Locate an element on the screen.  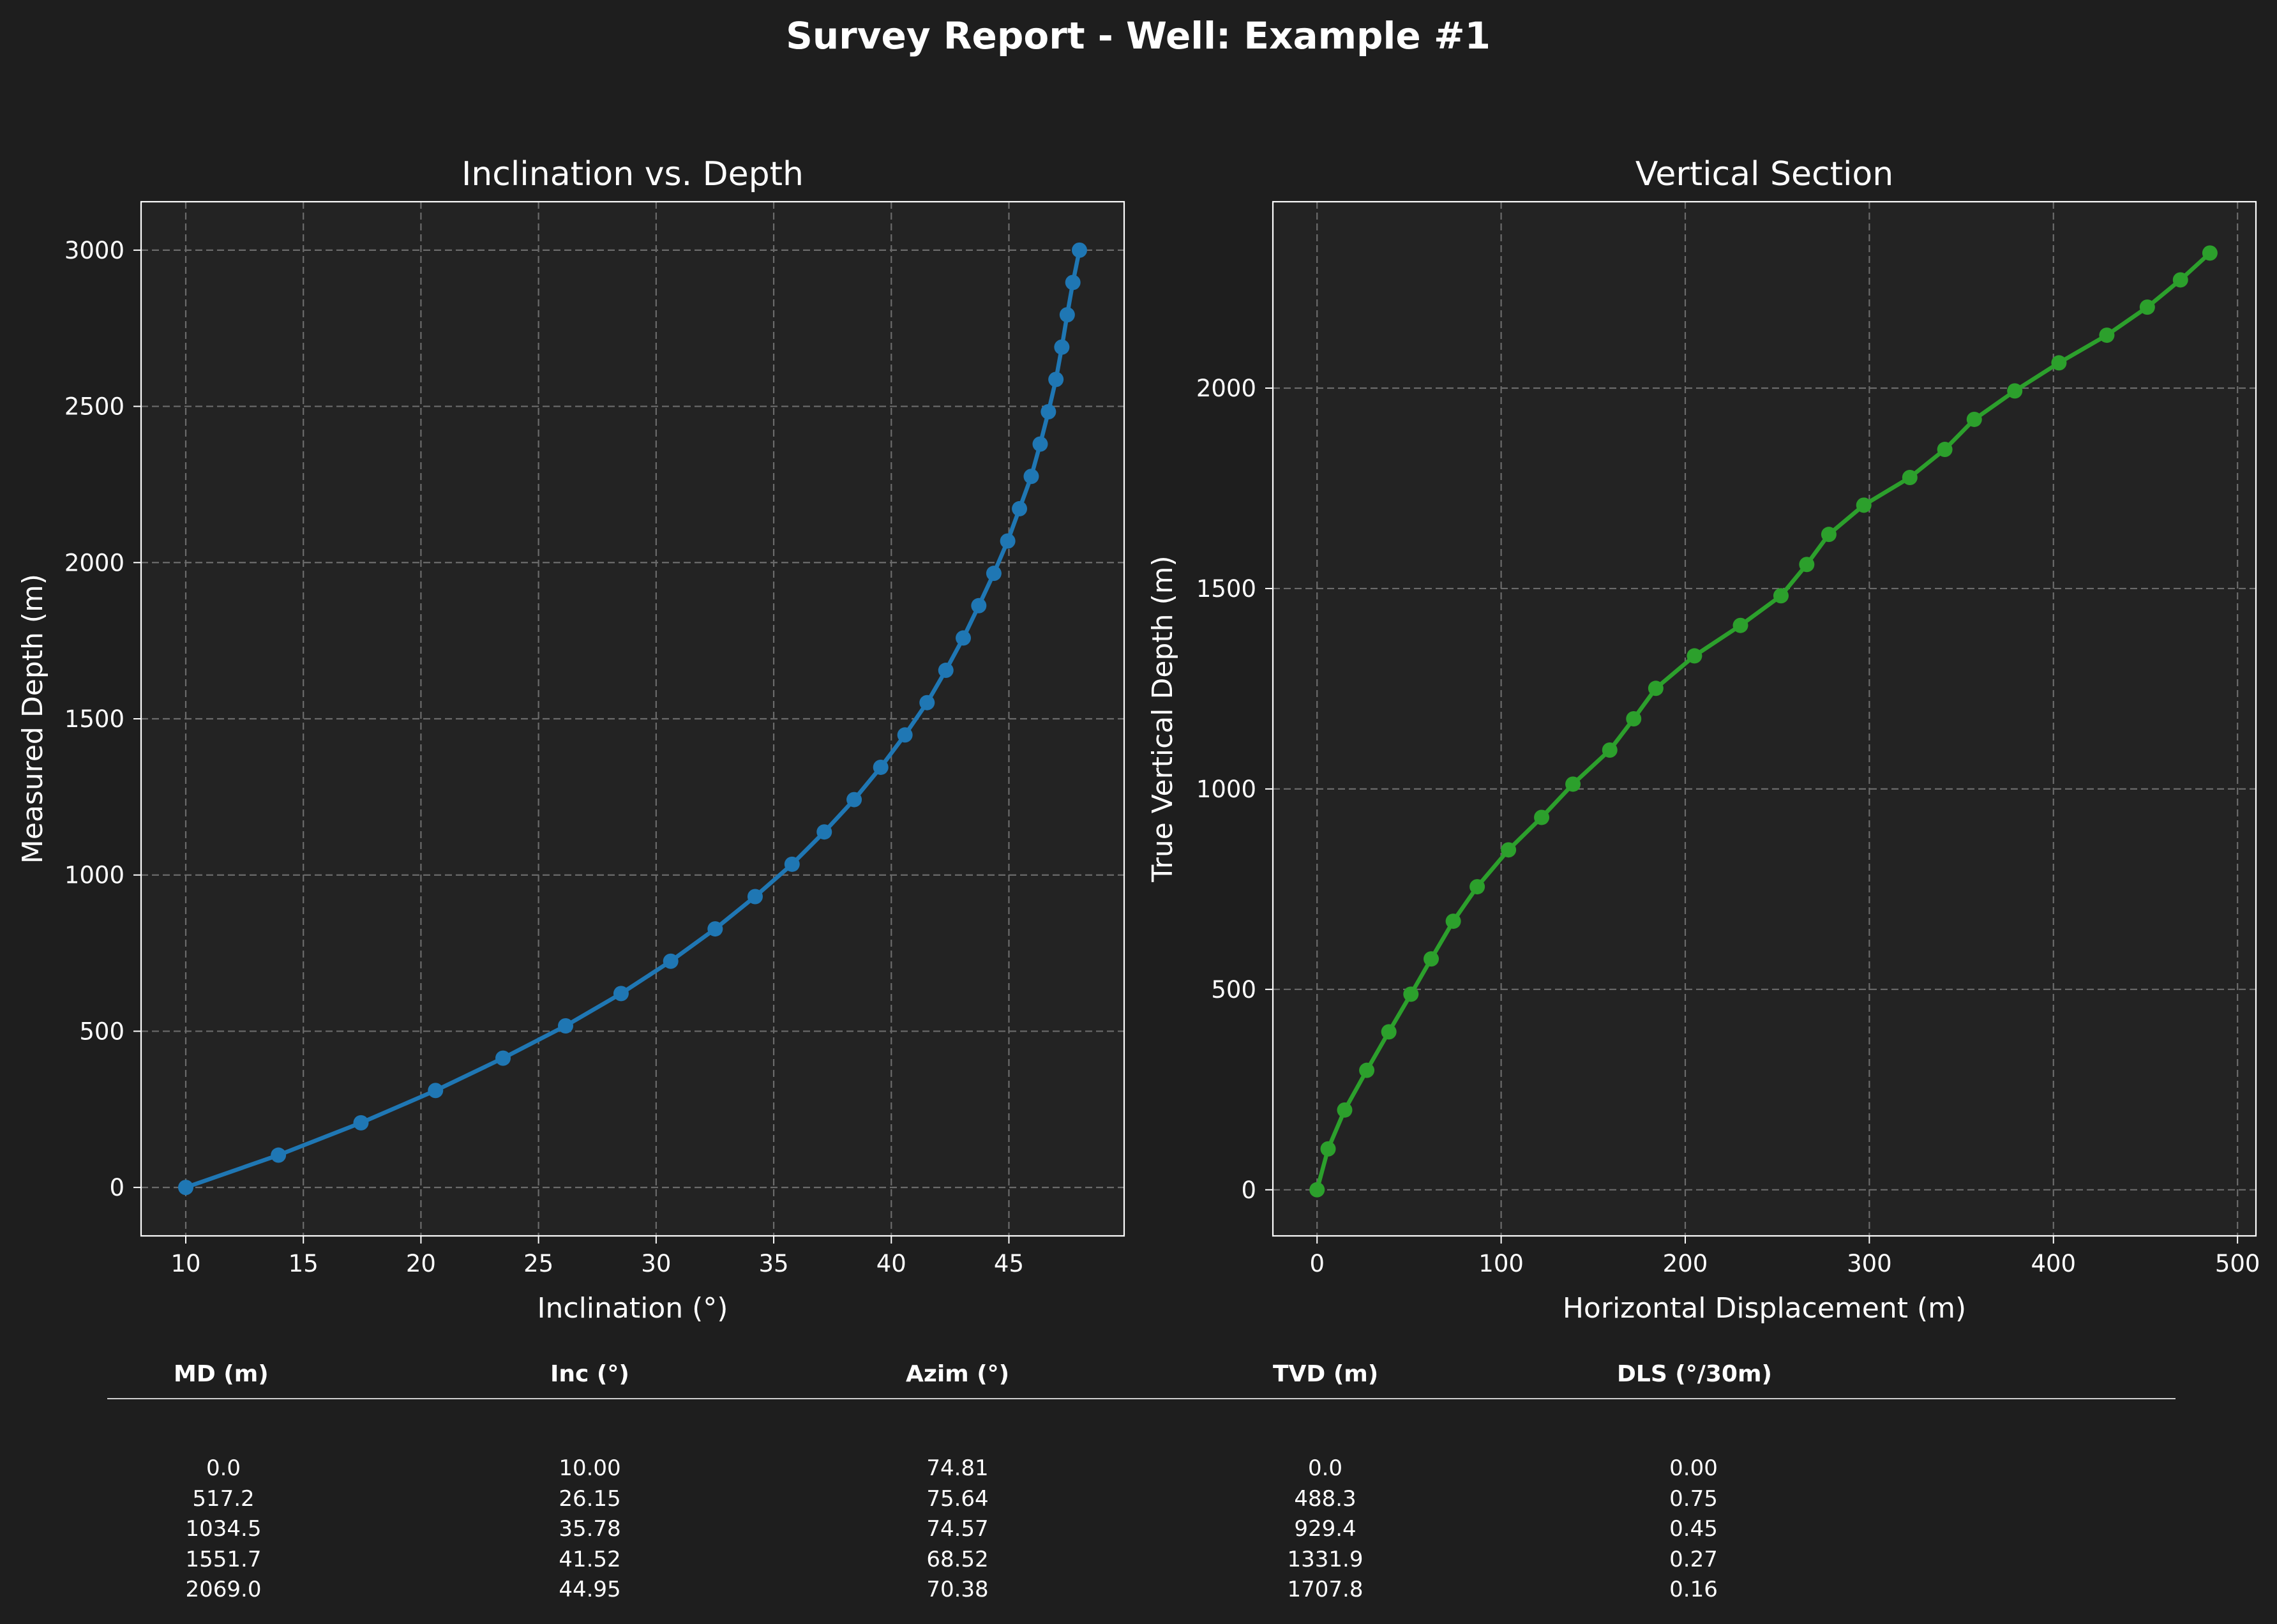
x-axis-label: Inclination (°) is located at coordinates (632, 1308).